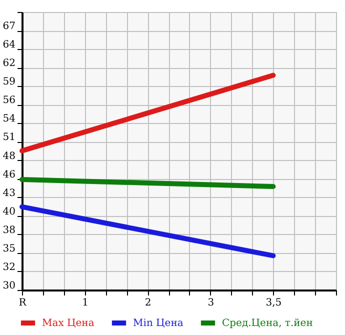 This screenshot has width=345, height=335. Describe the element at coordinates (9, 26) in the screenshot. I see `y-tick-label: 67` at that location.